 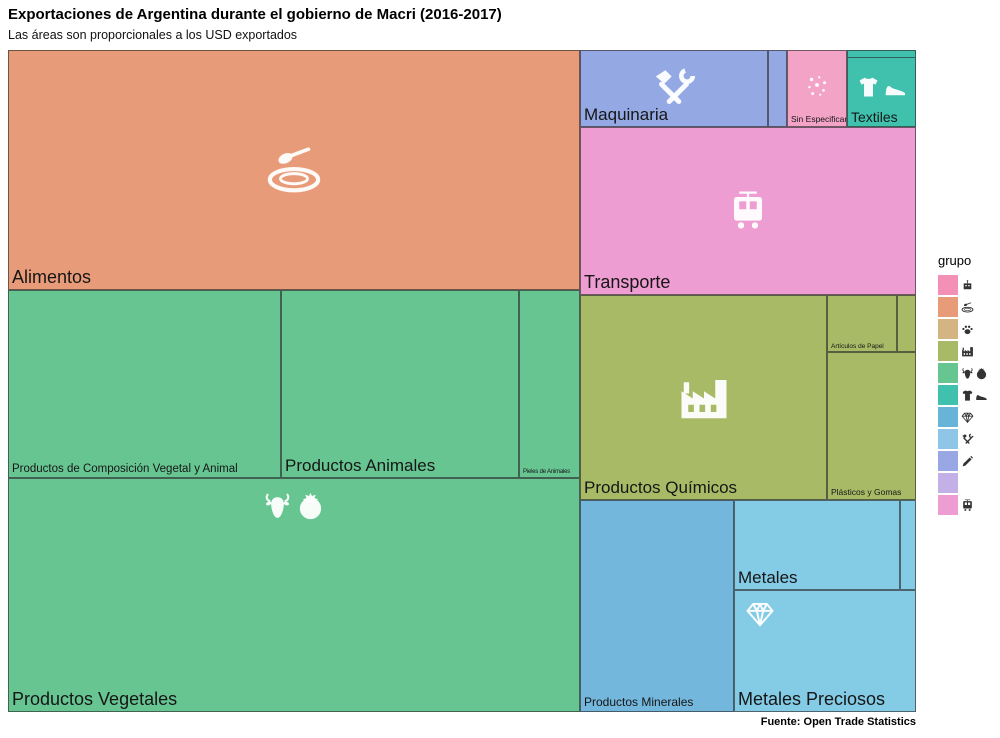 What do you see at coordinates (967, 439) in the screenshot?
I see `tools-icon` at bounding box center [967, 439].